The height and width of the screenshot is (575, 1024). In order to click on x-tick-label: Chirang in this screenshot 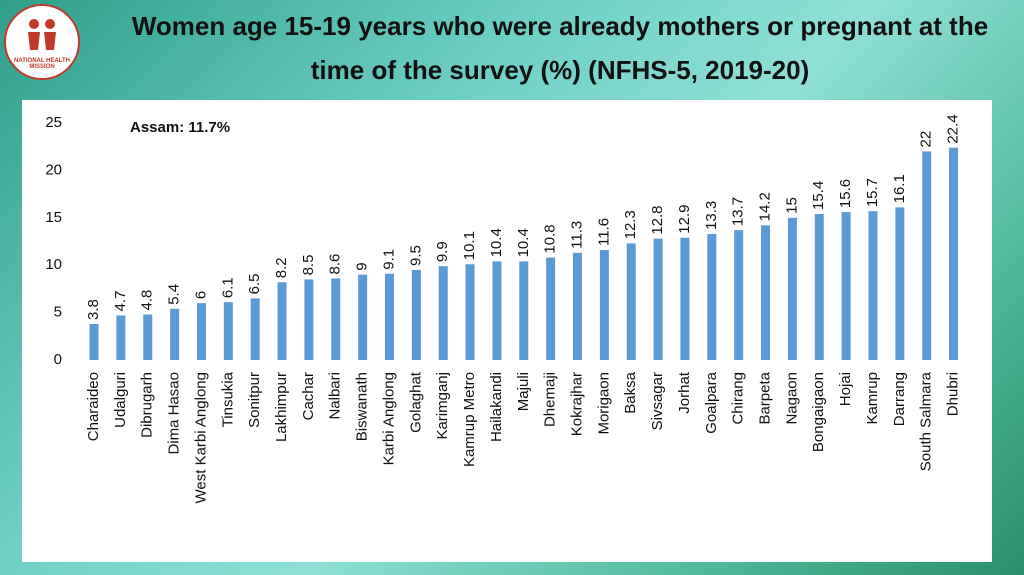, I will do `click(738, 398)`.